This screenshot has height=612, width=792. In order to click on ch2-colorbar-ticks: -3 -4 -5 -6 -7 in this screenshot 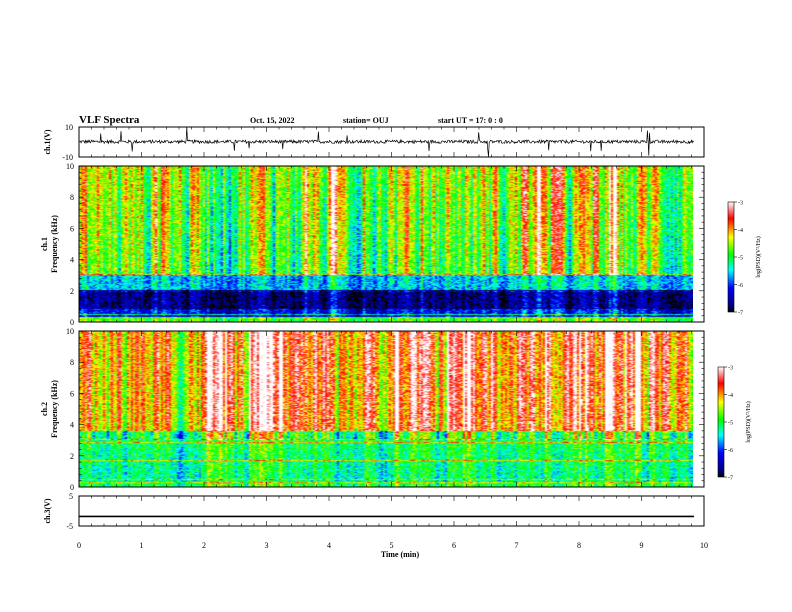, I will do `click(728, 424)`.